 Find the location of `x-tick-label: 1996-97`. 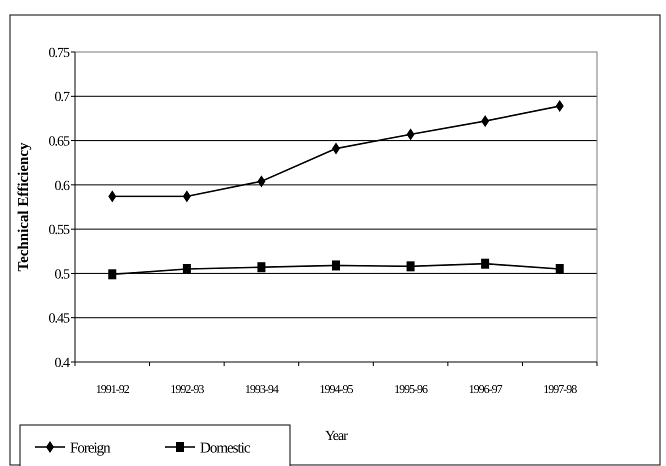

x-tick-label: 1996-97 is located at coordinates (485, 389).